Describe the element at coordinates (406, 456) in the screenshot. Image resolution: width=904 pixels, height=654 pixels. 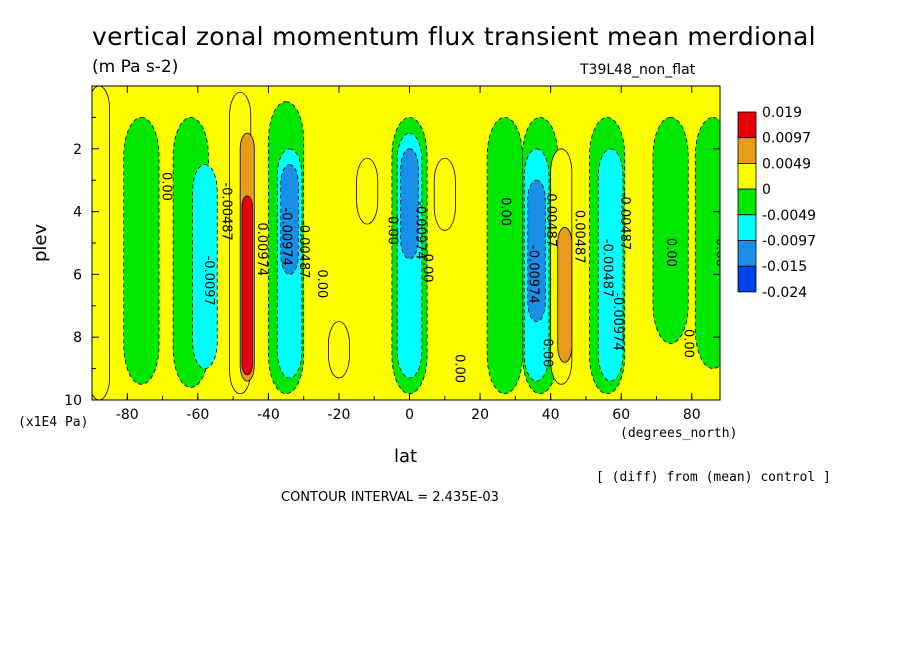
I see `x-axis-label: lat` at that location.